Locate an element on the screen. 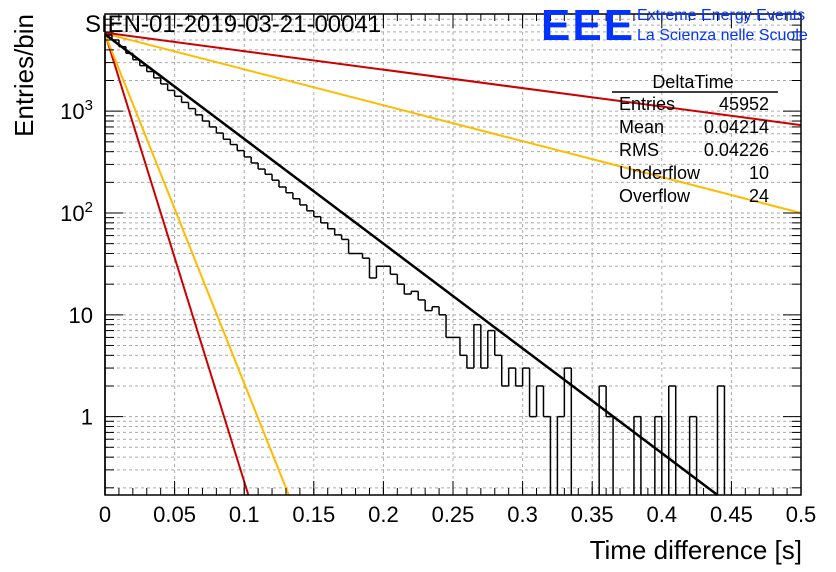 The height and width of the screenshot is (572, 836). reference-line-red-shallow is located at coordinates (453, 79).